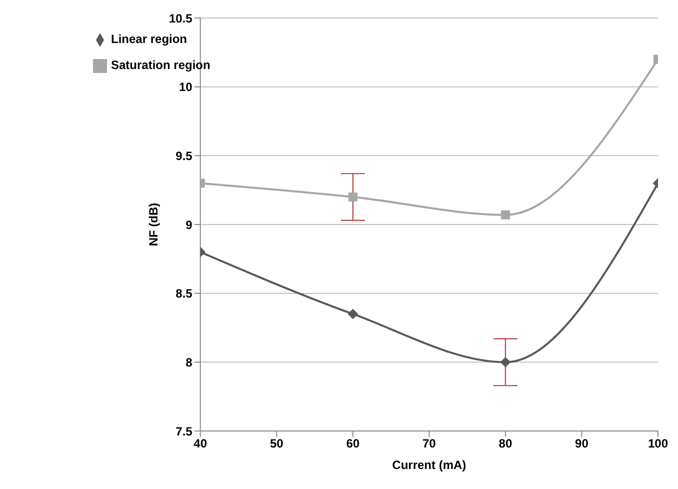  Describe the element at coordinates (184, 293) in the screenshot. I see `y-tick-label: 8.5` at that location.